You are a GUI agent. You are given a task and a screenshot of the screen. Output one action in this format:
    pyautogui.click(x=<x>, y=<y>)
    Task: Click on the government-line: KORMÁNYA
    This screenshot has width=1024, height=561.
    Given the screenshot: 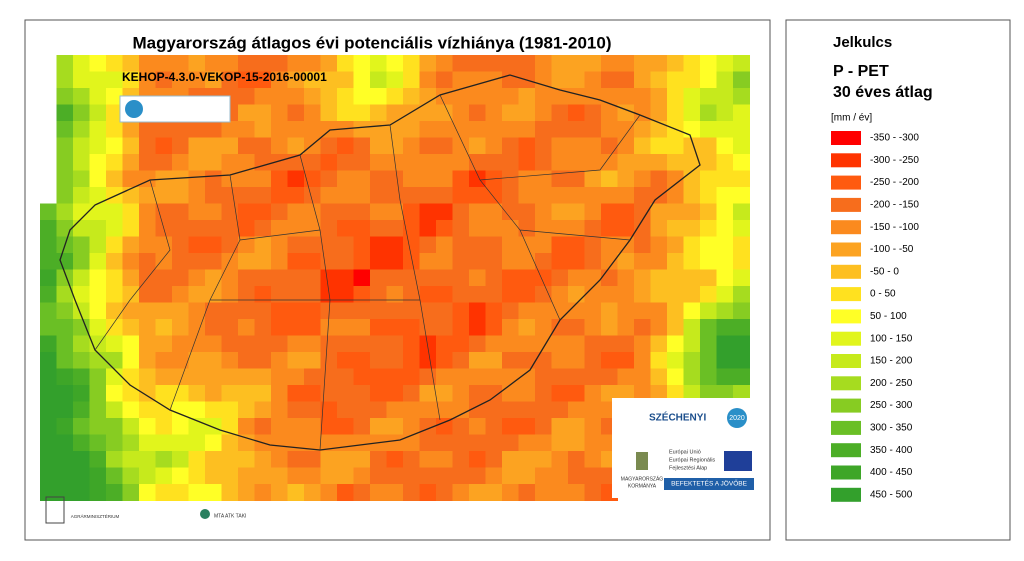 What is the action you would take?
    pyautogui.click(x=642, y=485)
    